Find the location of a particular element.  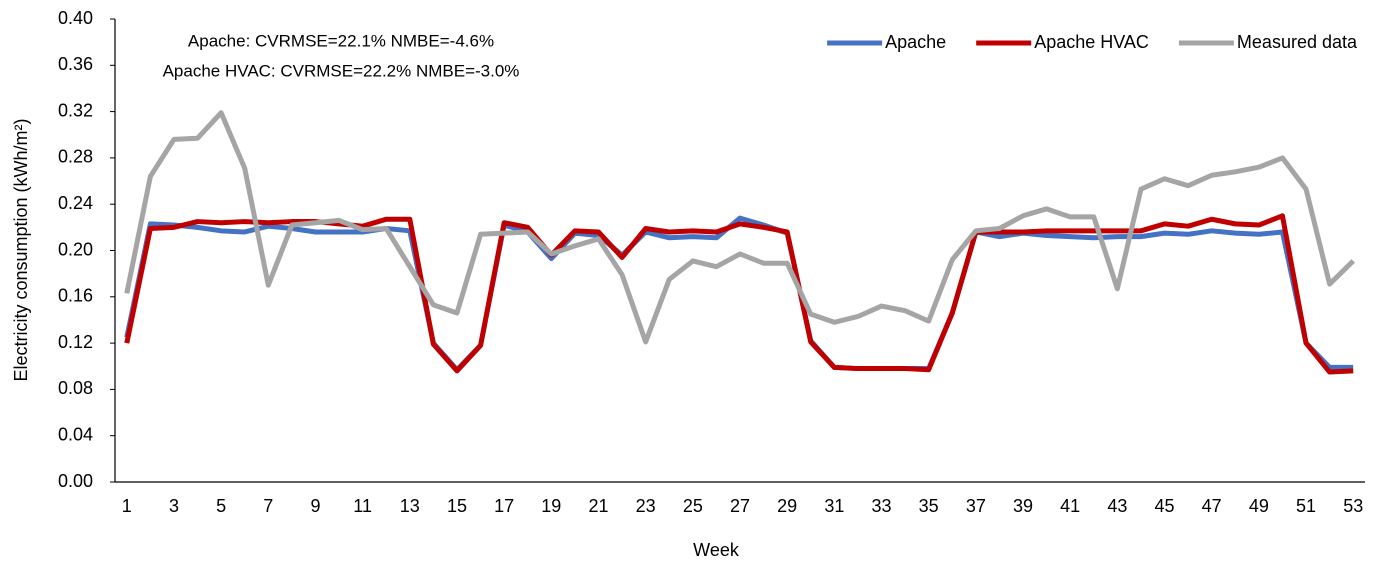

x-tick-label: 33 is located at coordinates (881, 506).